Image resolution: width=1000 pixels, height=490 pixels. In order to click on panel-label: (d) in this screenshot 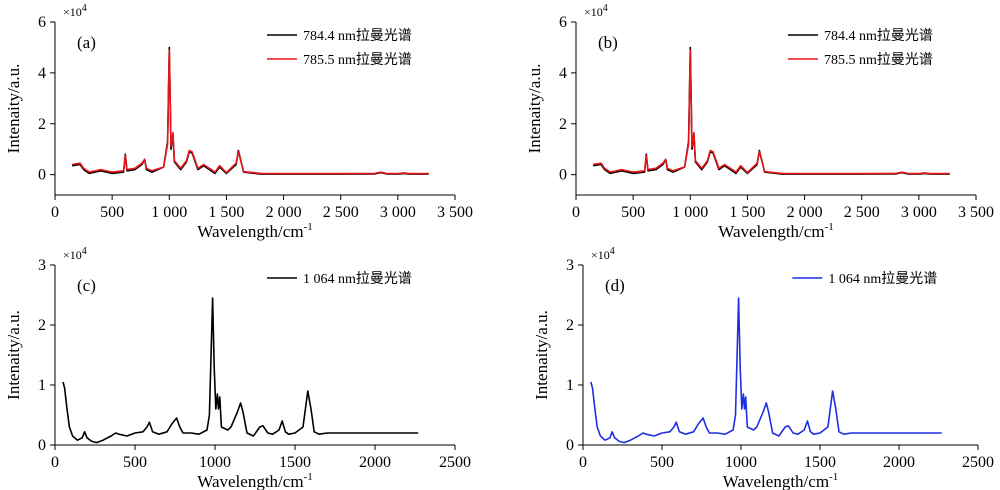, I will do `click(615, 285)`.